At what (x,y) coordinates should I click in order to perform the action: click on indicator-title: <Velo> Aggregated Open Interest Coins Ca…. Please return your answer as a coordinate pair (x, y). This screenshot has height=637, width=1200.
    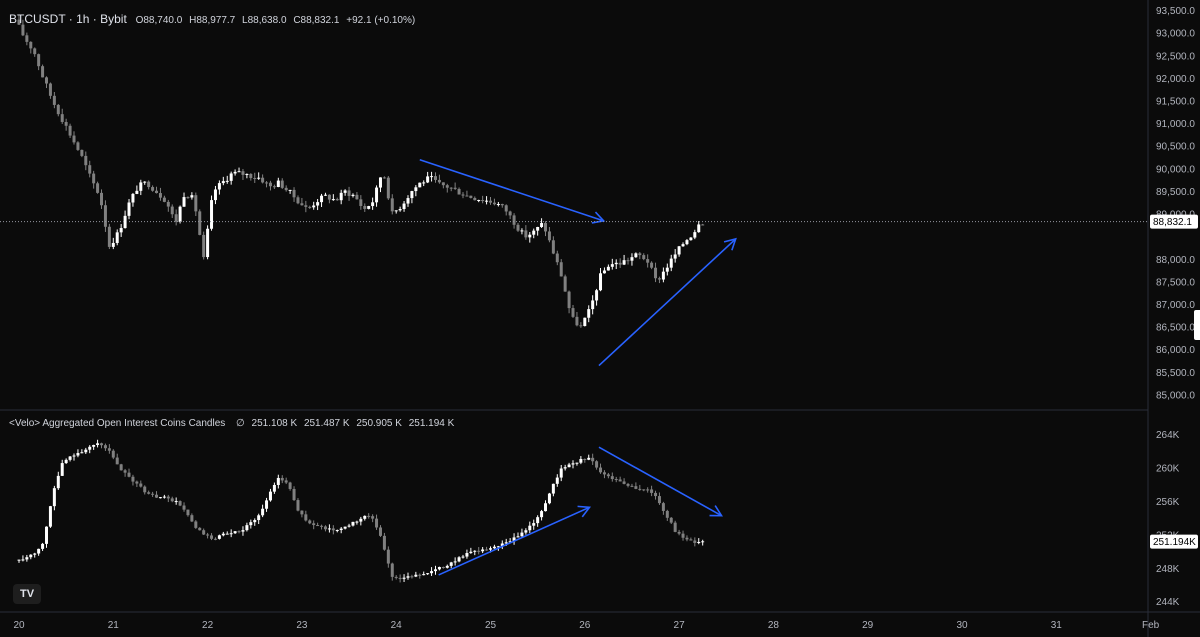
    Looking at the image, I should click on (117, 423).